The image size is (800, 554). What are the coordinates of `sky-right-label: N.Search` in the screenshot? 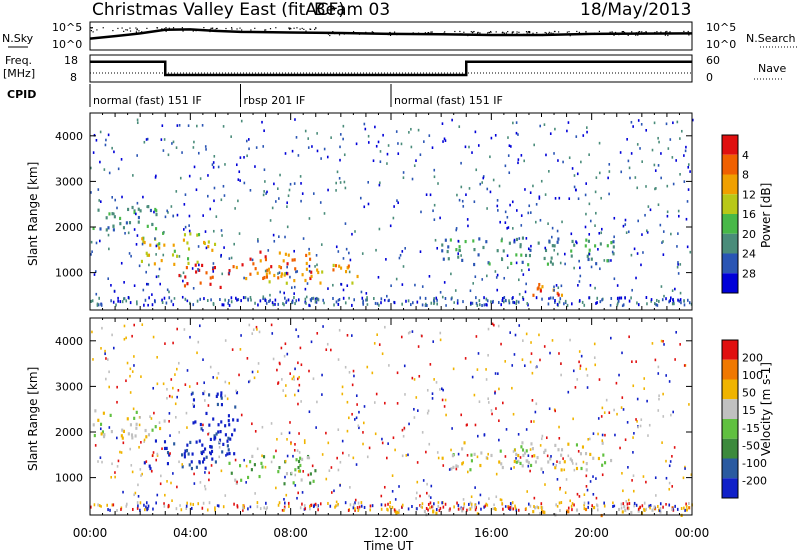 It's located at (771, 38).